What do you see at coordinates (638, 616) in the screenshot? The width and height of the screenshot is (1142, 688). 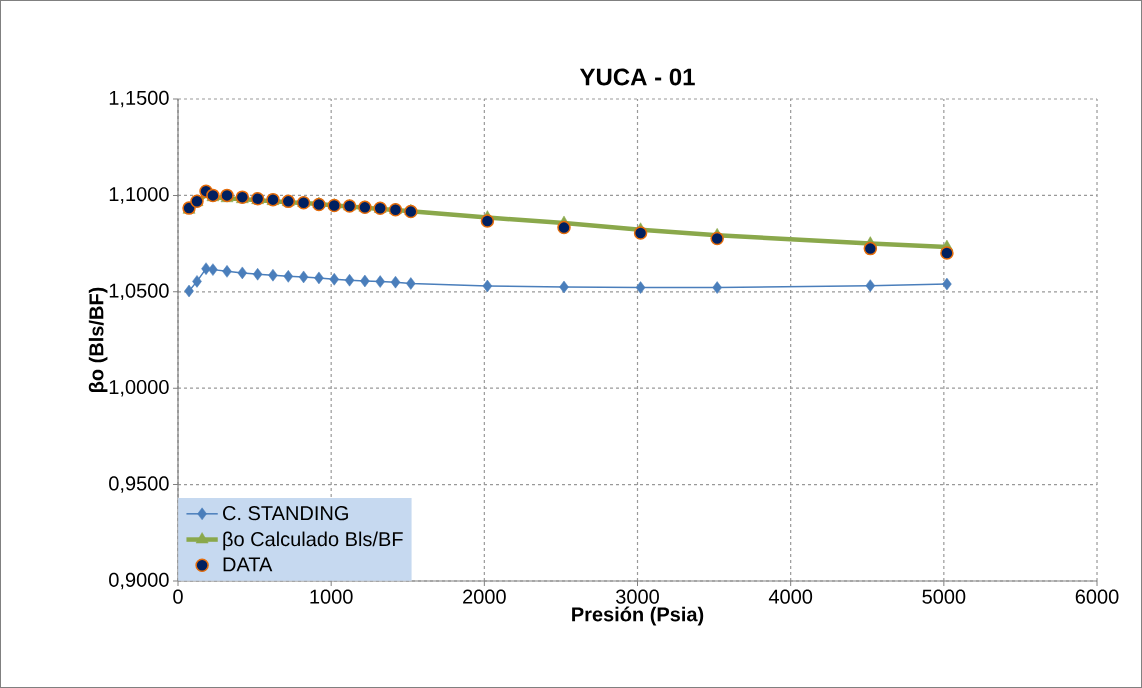 I see `x-axis-title: Presión (Psia)` at bounding box center [638, 616].